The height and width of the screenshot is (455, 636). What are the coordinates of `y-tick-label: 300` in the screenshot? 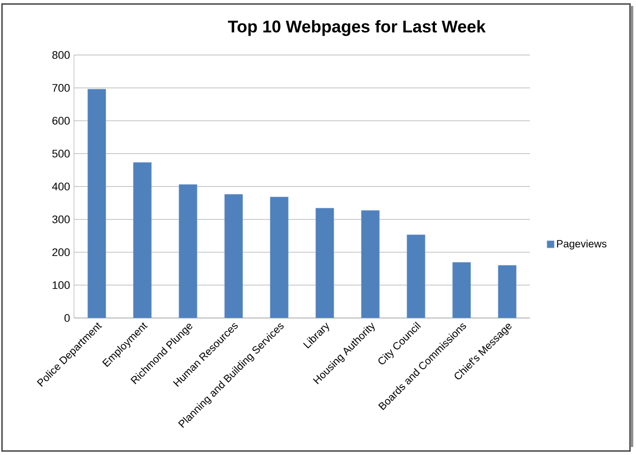 It's located at (61, 219).